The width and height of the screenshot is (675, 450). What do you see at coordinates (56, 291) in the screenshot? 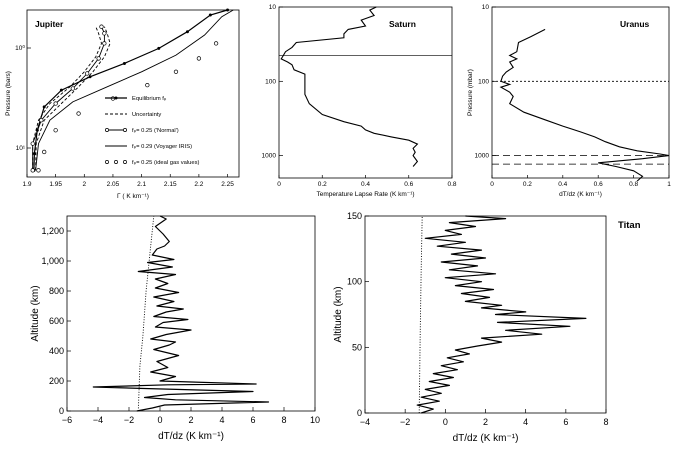
I see `earth-y-tick-label: 800` at bounding box center [56, 291].